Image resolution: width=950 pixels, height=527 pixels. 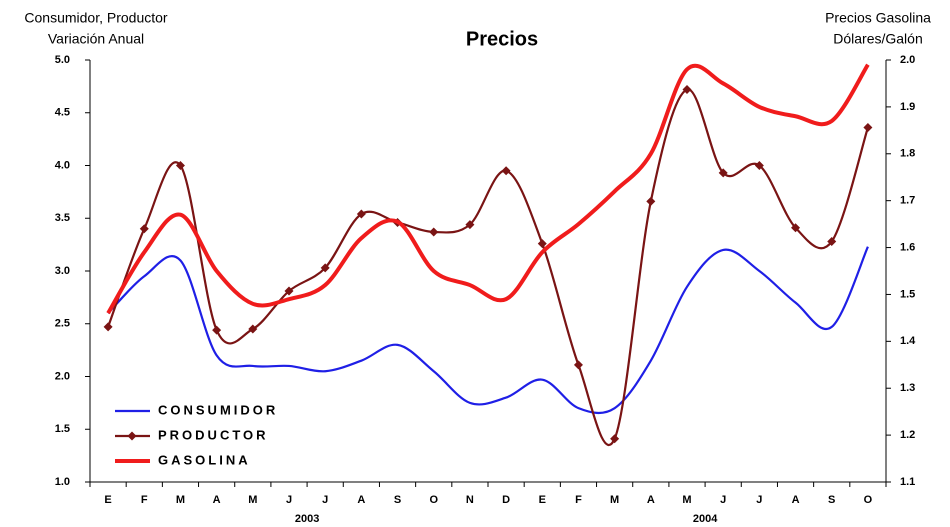 What do you see at coordinates (908, 341) in the screenshot?
I see `y2-tick-label: 1.4` at bounding box center [908, 341].